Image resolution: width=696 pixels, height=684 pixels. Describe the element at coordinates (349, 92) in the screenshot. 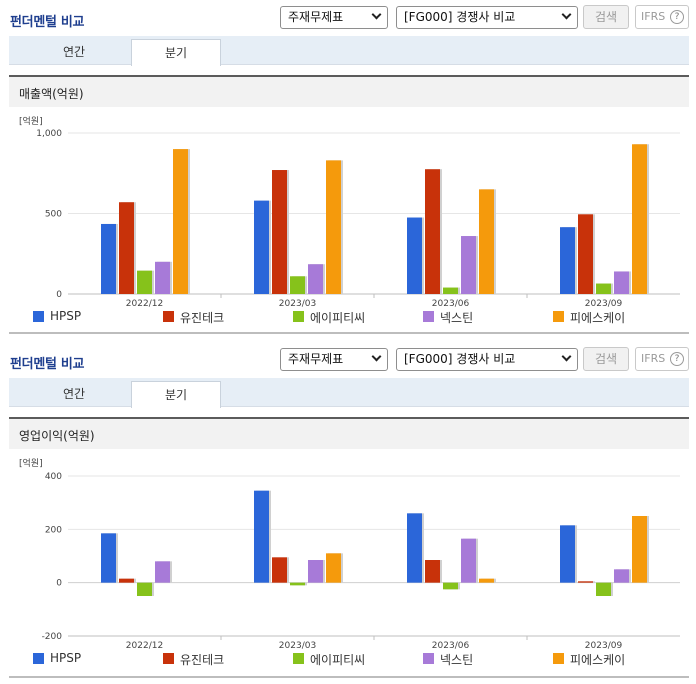

I see `chart-header: 매출액(억원)` at that location.